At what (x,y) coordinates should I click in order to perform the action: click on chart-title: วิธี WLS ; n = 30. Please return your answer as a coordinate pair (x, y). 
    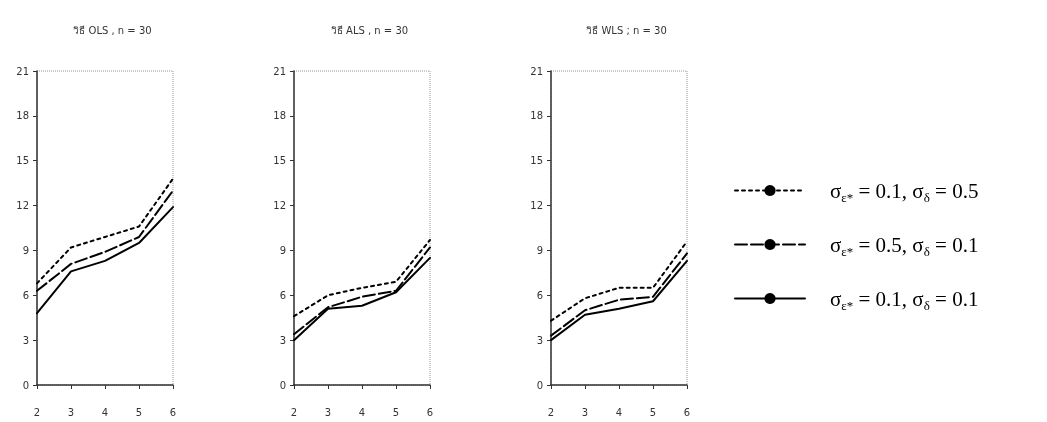
    Looking at the image, I should click on (626, 30).